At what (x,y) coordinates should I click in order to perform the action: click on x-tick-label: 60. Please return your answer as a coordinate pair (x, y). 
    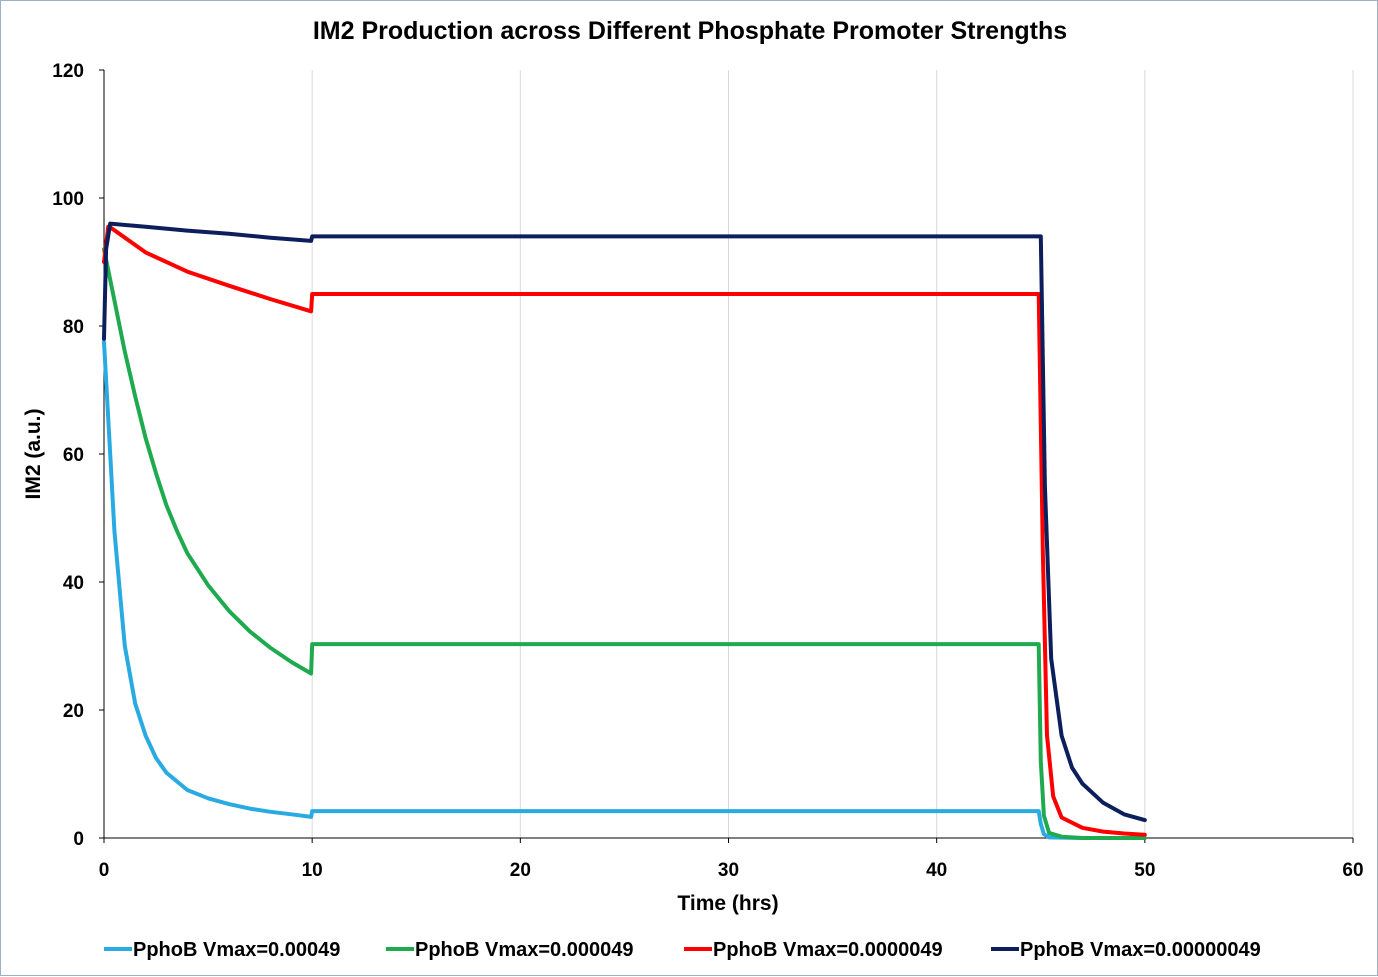
    Looking at the image, I should click on (1352, 870).